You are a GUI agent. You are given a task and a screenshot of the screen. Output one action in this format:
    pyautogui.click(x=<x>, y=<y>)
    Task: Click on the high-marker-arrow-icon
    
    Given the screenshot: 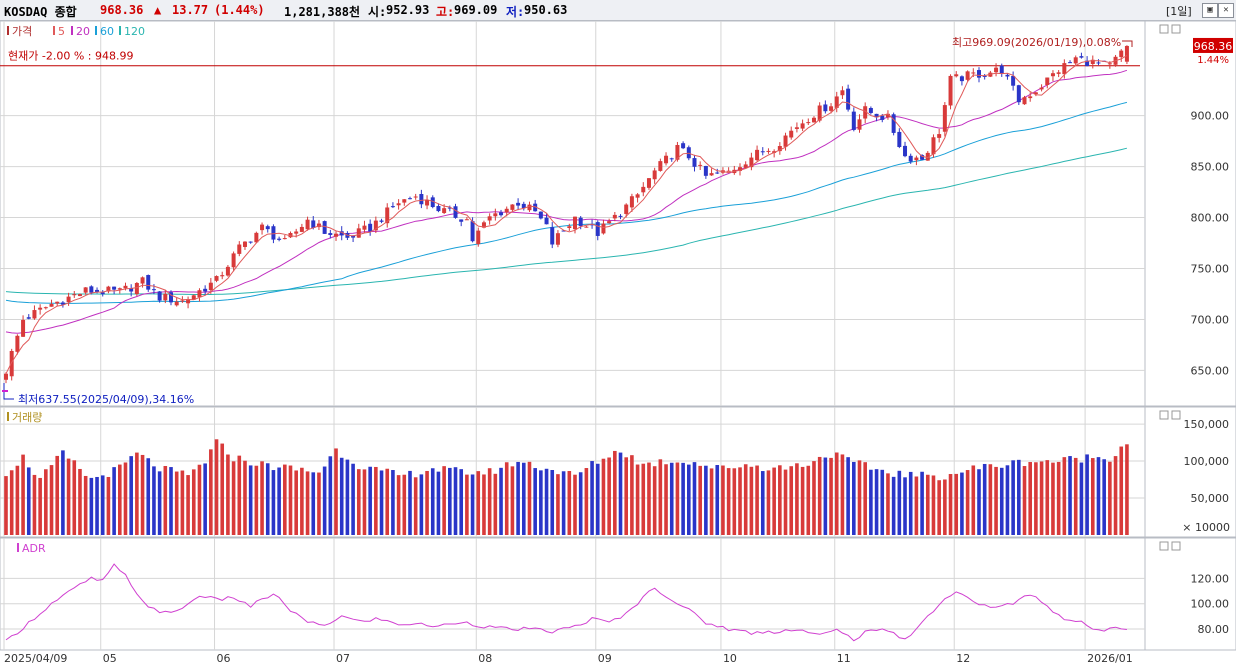 What is the action you would take?
    pyautogui.click(x=1127, y=43)
    